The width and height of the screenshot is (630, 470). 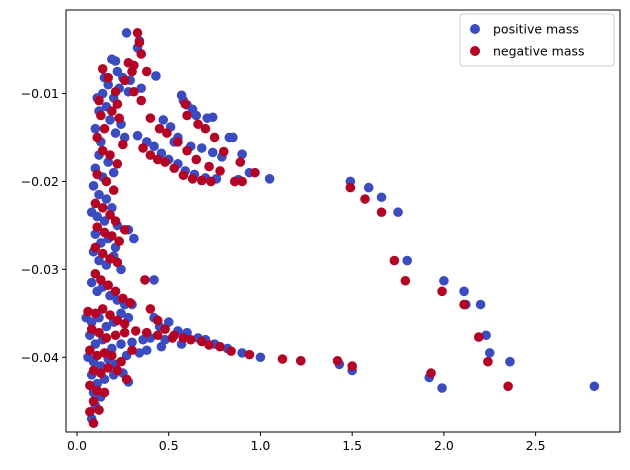 What do you see at coordinates (77, 445) in the screenshot?
I see `x-tick-label: 0.0` at bounding box center [77, 445].